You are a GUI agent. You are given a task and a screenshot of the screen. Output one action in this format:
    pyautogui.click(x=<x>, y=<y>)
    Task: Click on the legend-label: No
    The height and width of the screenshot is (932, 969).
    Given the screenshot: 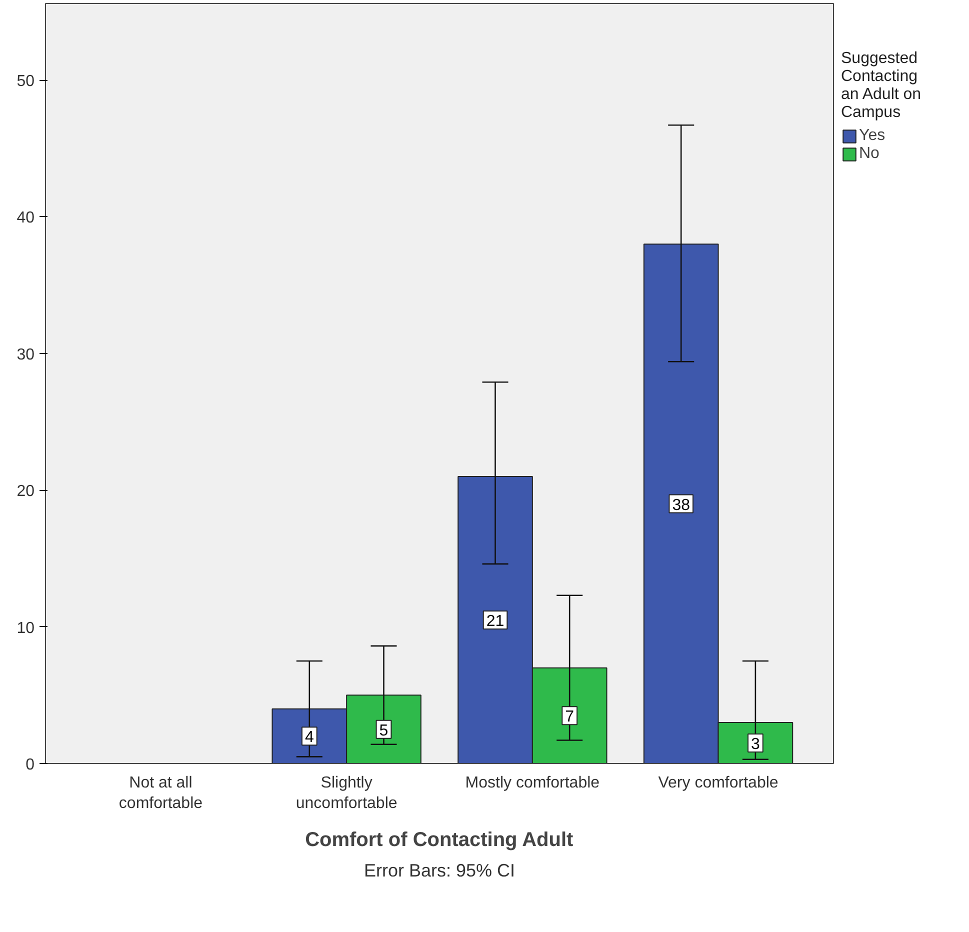 What is the action you would take?
    pyautogui.click(x=869, y=154)
    